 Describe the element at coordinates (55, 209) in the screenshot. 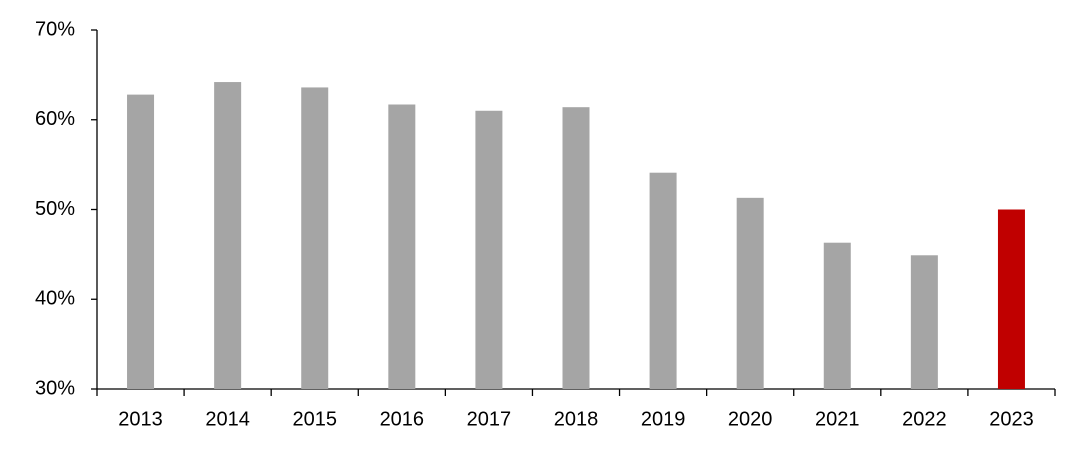

I see `y-tick-label: 50%` at that location.